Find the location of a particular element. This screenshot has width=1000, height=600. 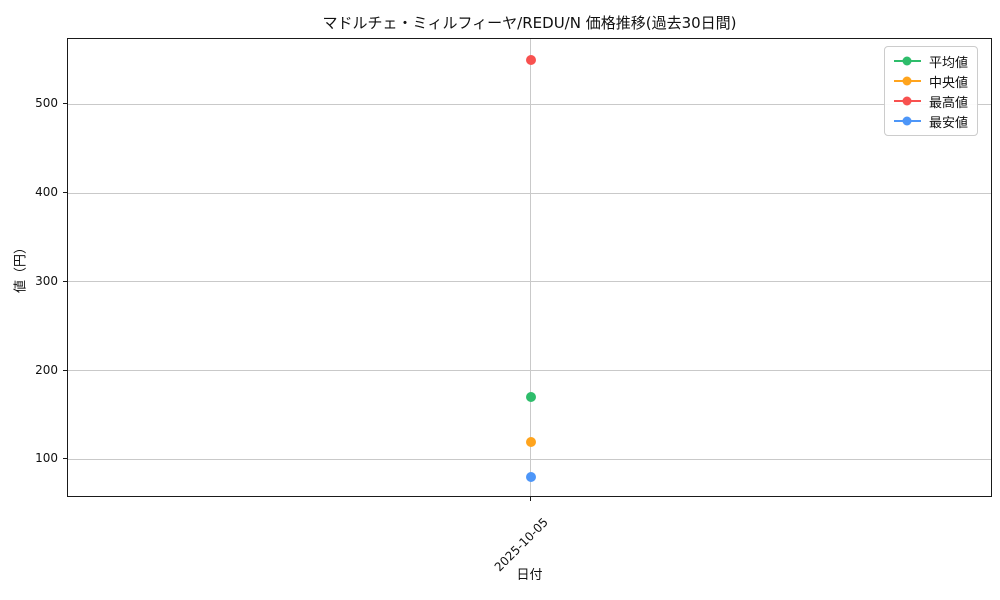

legend: 平均値中央値最高値最安値 is located at coordinates (930, 91).